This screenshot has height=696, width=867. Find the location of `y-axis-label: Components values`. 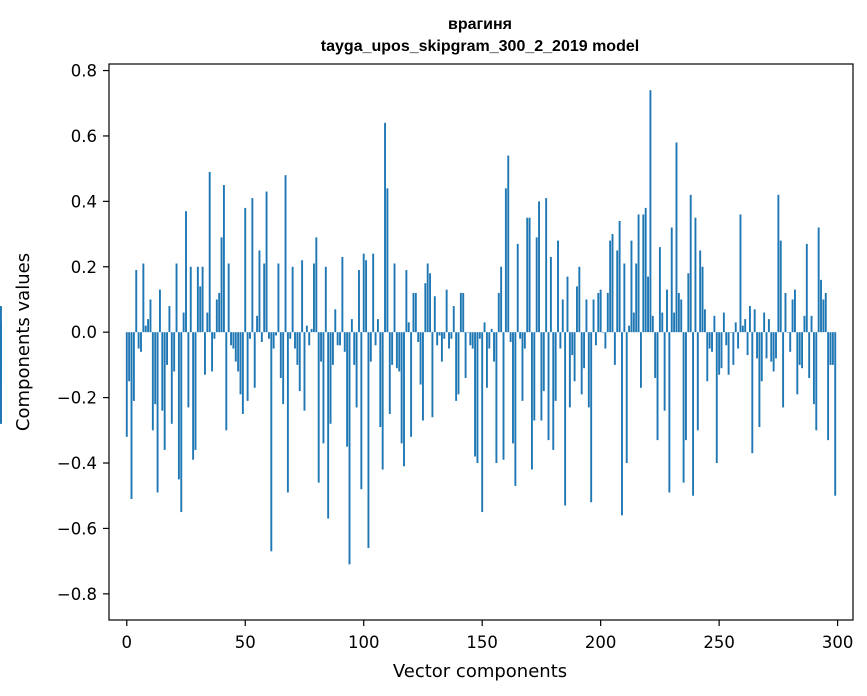

y-axis-label: Components values is located at coordinates (23, 342).